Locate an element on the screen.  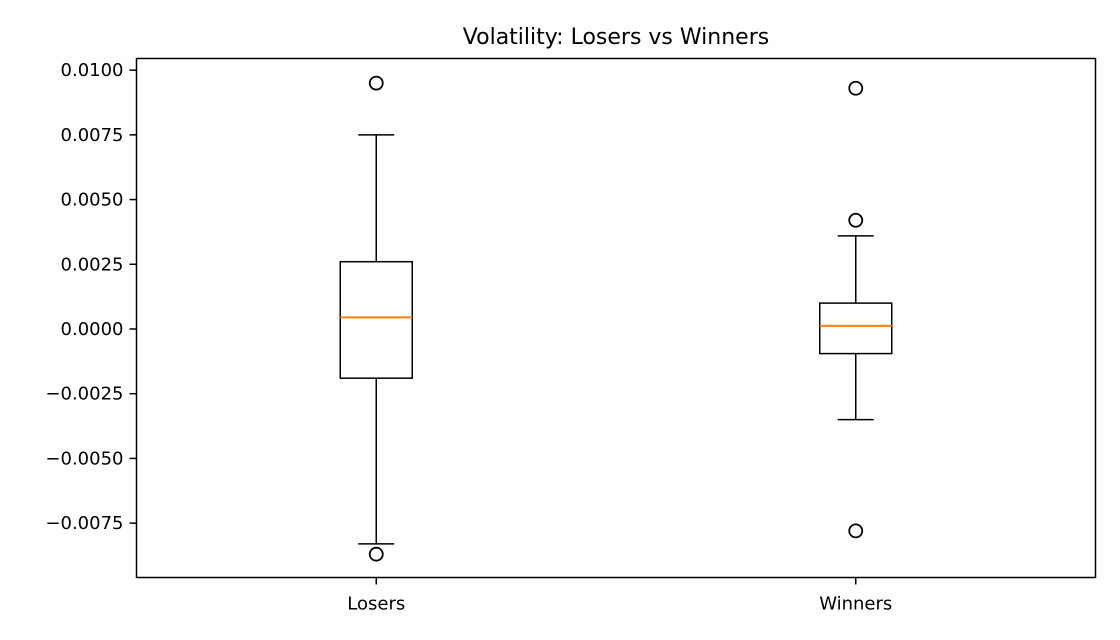
y-tick-label: 0.0075 is located at coordinates (92, 135).